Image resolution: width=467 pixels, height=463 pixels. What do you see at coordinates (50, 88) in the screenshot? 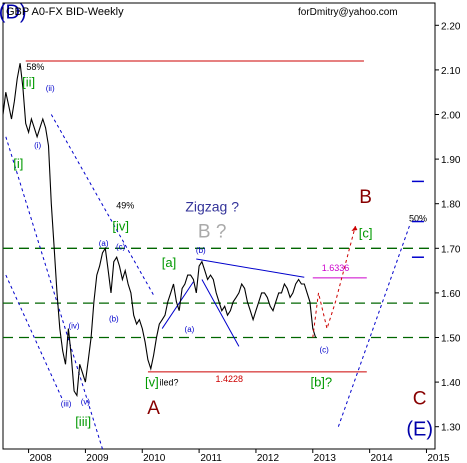
I see `annotation-3: (ii)` at bounding box center [50, 88].